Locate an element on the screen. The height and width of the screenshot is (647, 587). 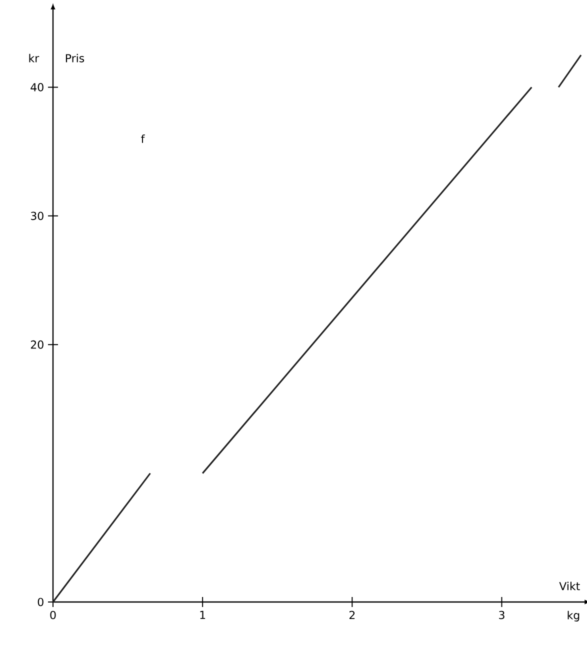
y-tick-label: 0 is located at coordinates (41, 602).